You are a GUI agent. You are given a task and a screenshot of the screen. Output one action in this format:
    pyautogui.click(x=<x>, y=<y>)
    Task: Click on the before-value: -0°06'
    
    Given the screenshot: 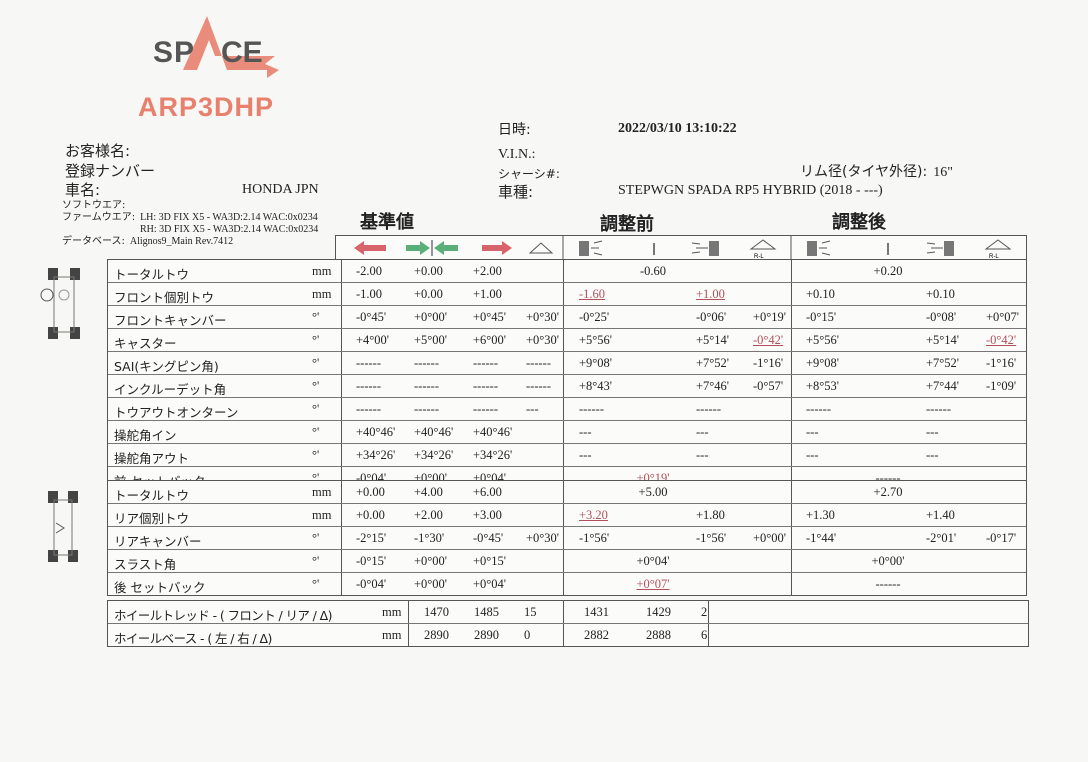 What is the action you would take?
    pyautogui.click(x=711, y=317)
    